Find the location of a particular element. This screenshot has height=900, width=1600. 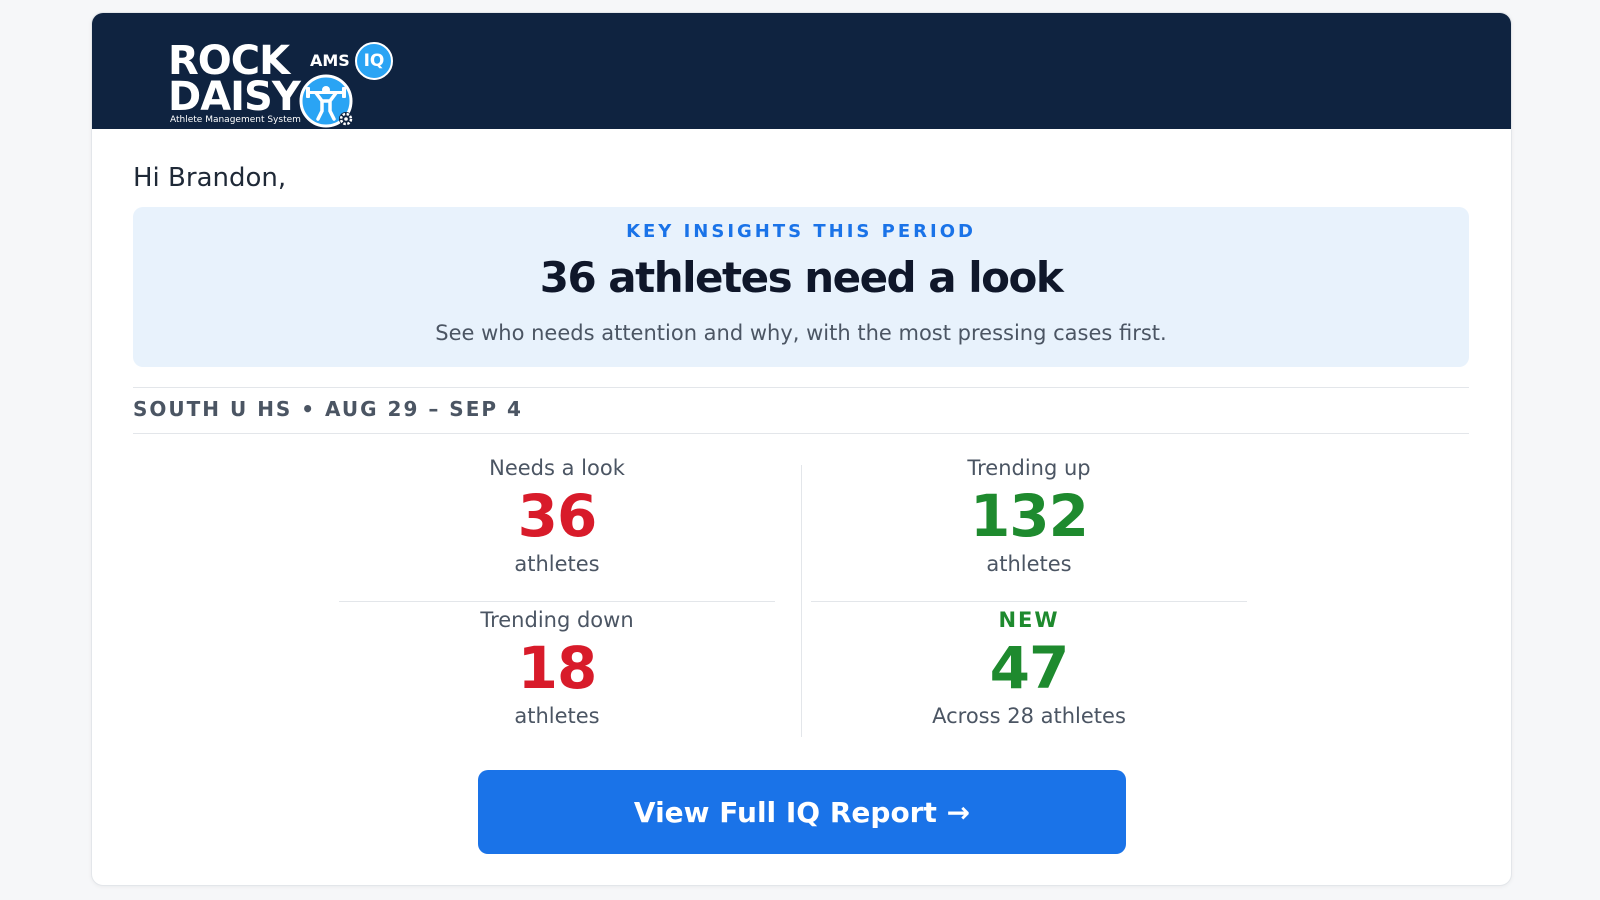

greeting-text: Hi Brandon, is located at coordinates (210, 178).